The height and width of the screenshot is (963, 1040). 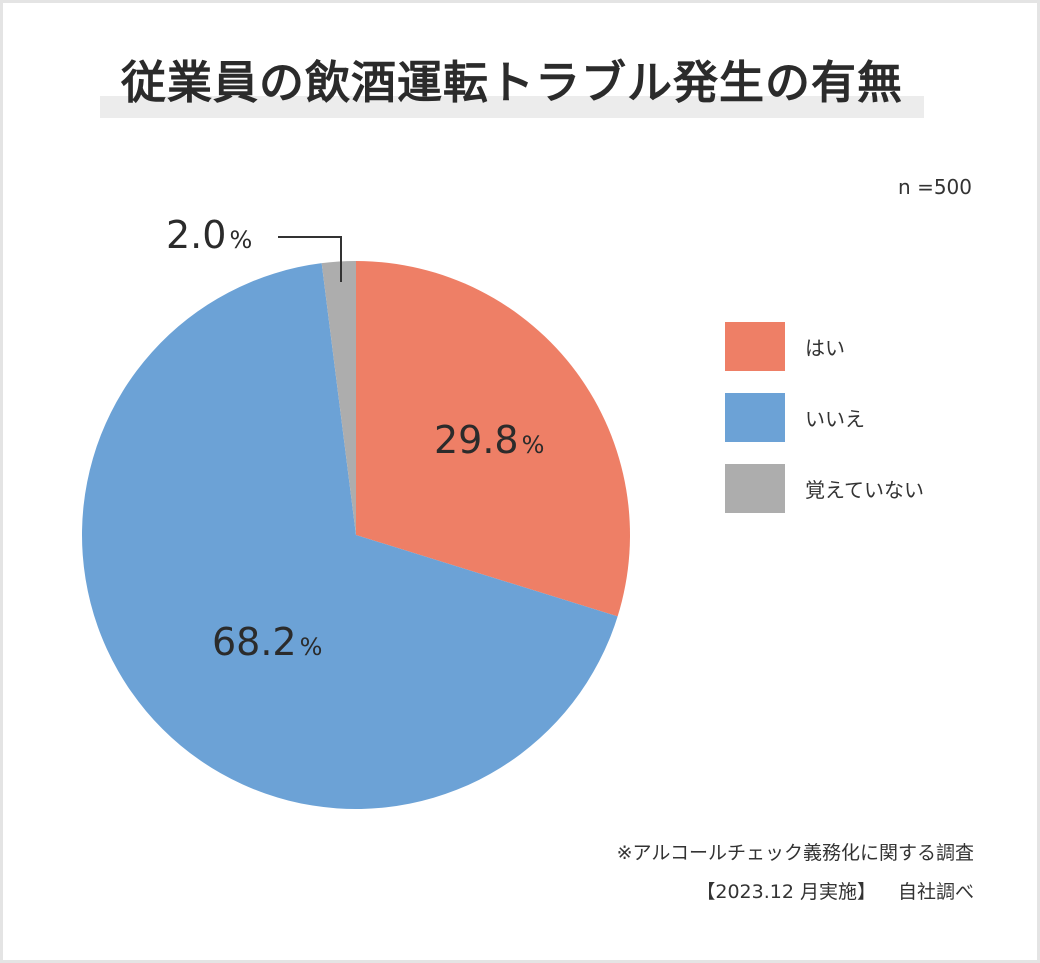 What do you see at coordinates (786, 892) in the screenshot?
I see `survey-period: 【2023.12 月実施】` at bounding box center [786, 892].